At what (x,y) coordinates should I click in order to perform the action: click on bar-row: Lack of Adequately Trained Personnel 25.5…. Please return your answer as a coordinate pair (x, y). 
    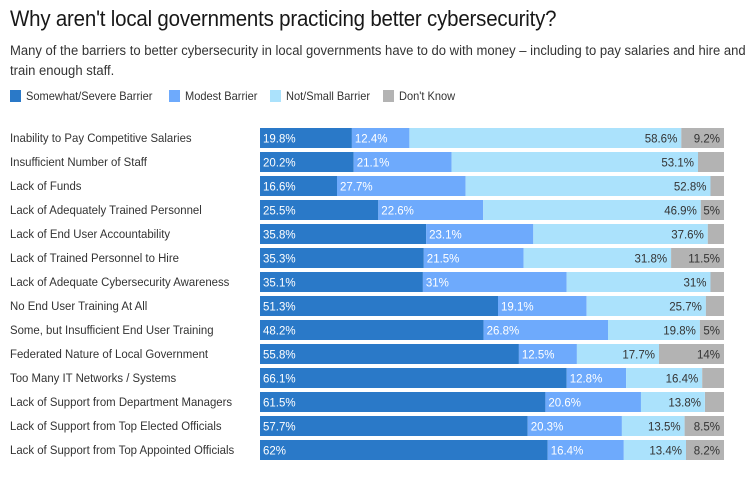
    Looking at the image, I should click on (367, 210).